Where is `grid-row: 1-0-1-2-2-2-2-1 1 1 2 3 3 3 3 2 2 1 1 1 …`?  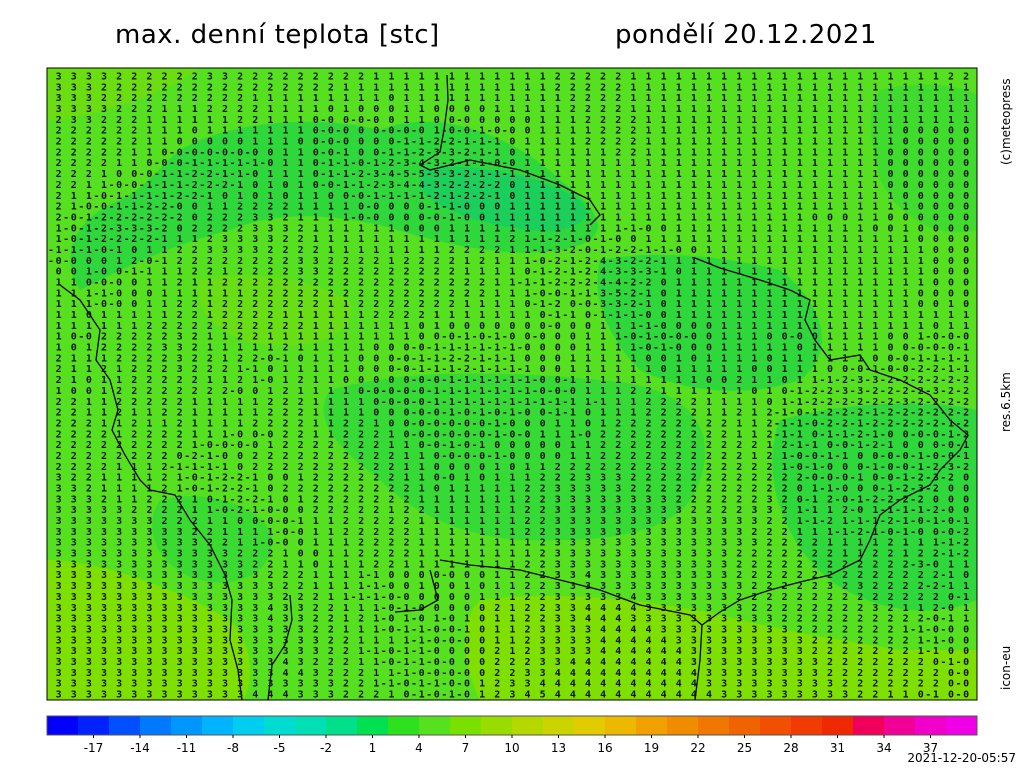
grid-row: 1-0-1-2-2-2-2-1 1 1 2 3 3 3 3 2 2 1 1 1 … is located at coordinates (508, 239).